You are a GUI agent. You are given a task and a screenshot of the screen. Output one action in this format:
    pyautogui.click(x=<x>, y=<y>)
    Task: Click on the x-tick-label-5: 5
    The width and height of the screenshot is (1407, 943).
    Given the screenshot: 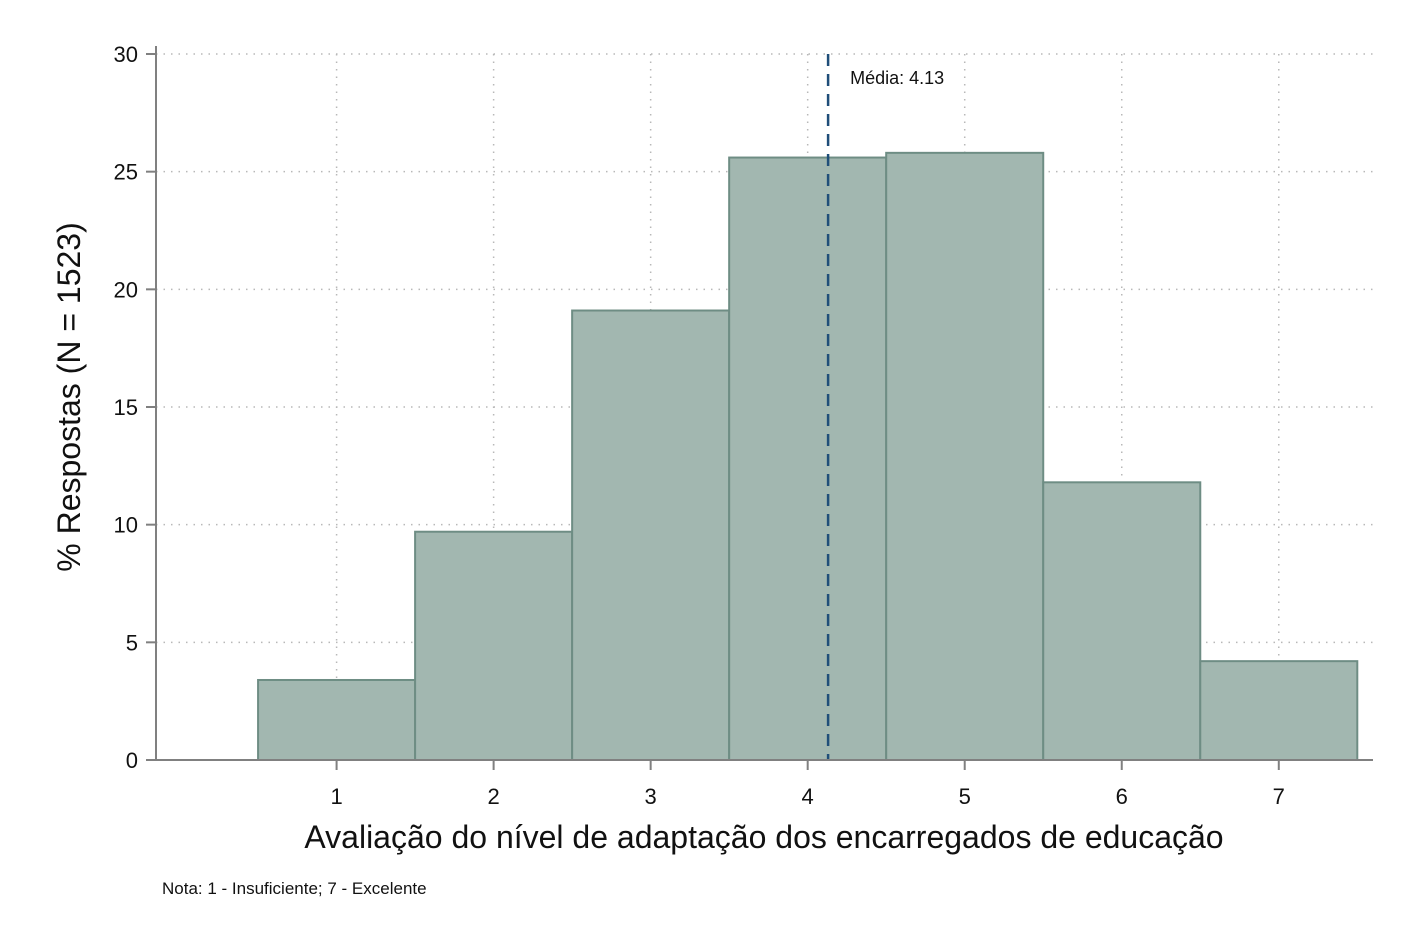 What is the action you would take?
    pyautogui.click(x=965, y=796)
    